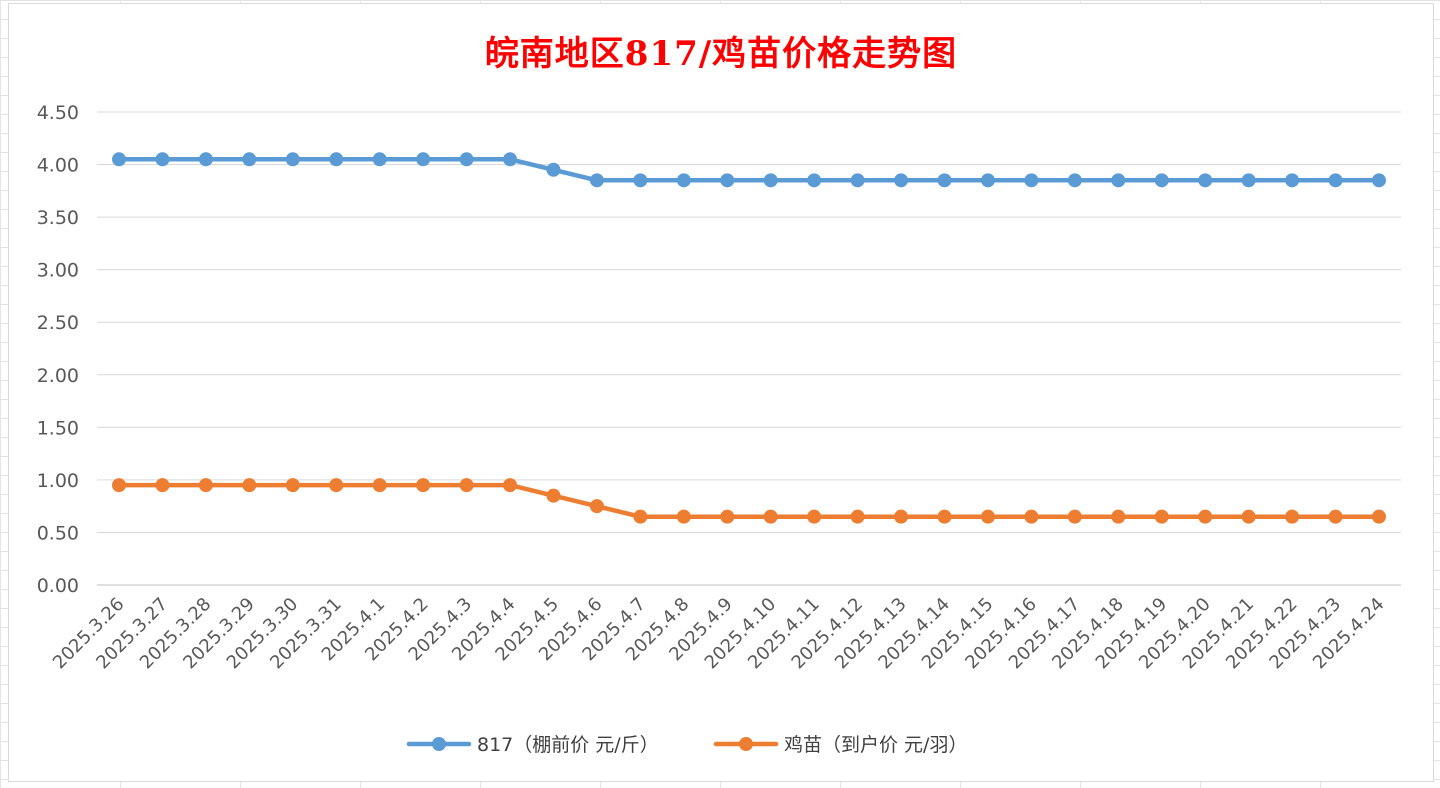 The height and width of the screenshot is (788, 1440). I want to click on y-tick-label: 2.00, so click(58, 376).